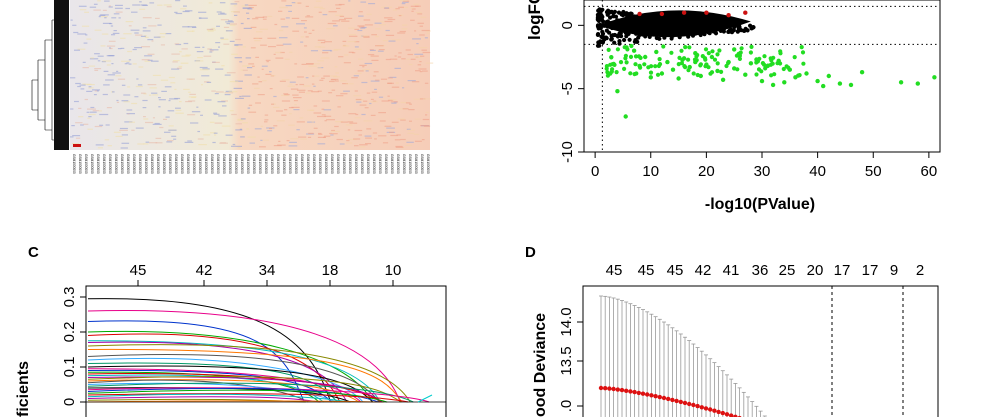  What do you see at coordinates (204, 270) in the screenshot?
I see `panel-c-top-tick-label: 42` at bounding box center [204, 270].